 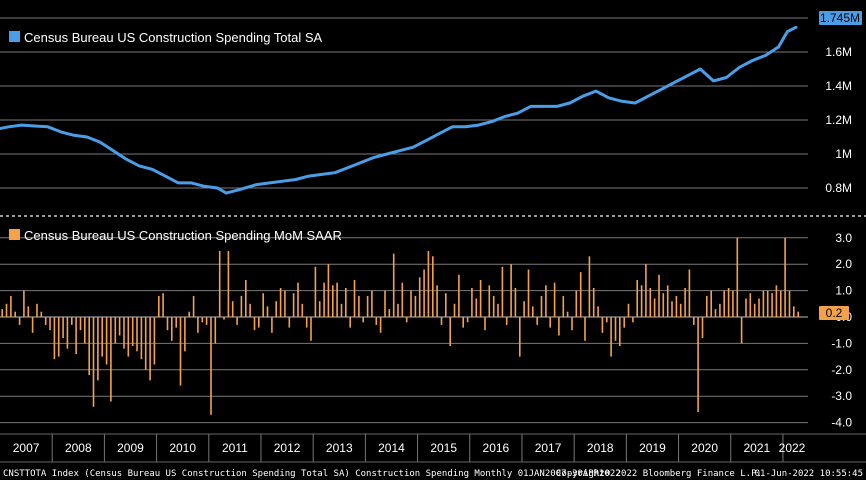 What do you see at coordinates (235, 448) in the screenshot?
I see `x-axis-year-label: 2011` at bounding box center [235, 448].